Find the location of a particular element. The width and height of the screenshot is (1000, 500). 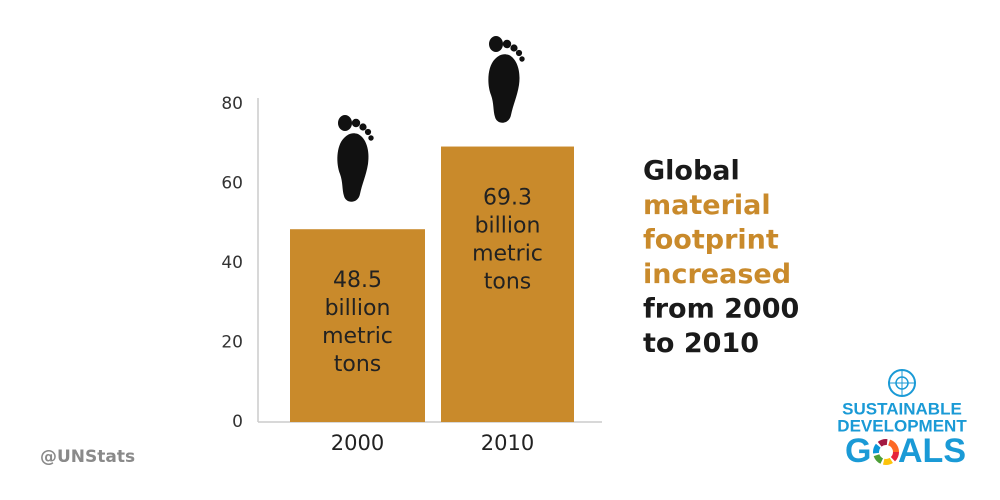

headline-line: Global is located at coordinates (691, 171).